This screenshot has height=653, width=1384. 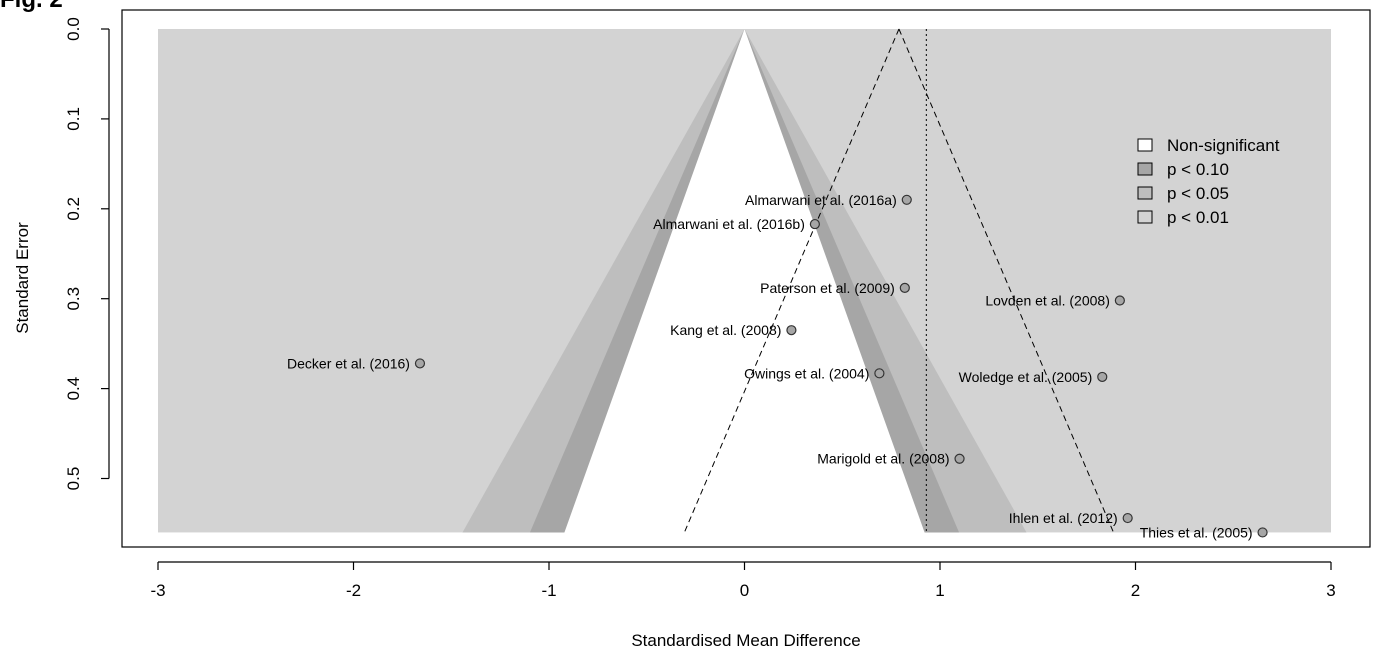 I want to click on legend-label: p < 0.05, so click(x=1198, y=193).